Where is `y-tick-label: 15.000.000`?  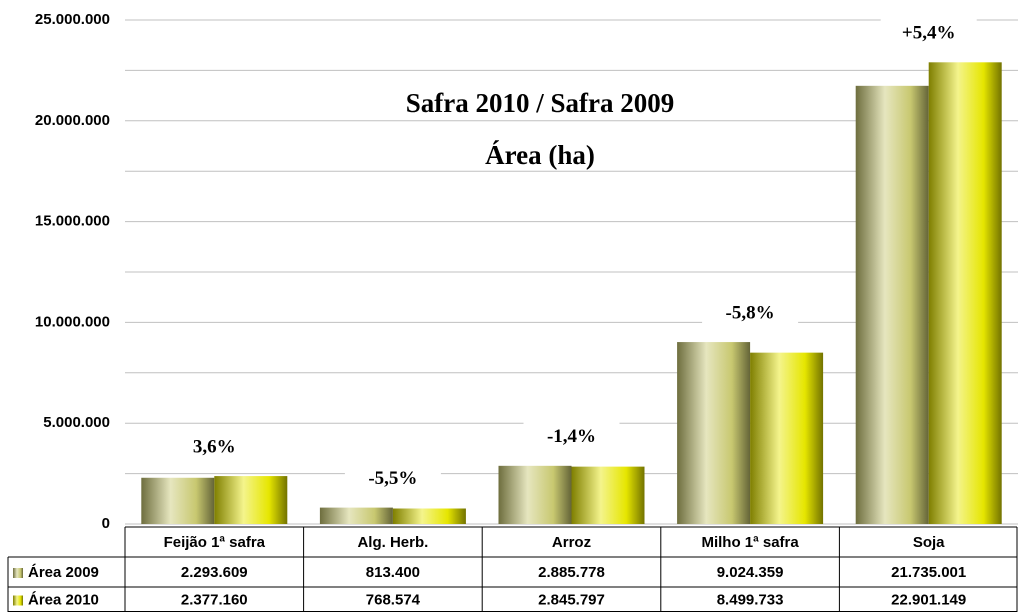 y-tick-label: 15.000.000 is located at coordinates (72, 221).